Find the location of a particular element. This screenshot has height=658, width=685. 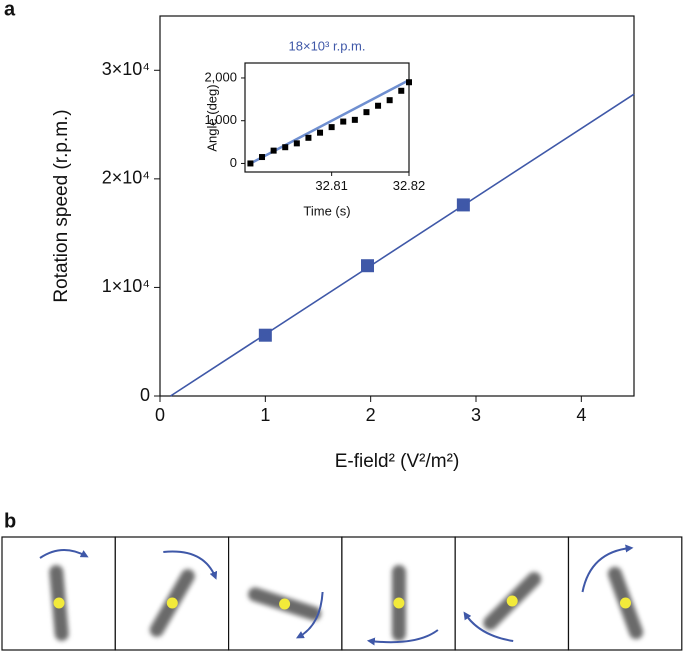

annotation: 18×10³ r.p.m. is located at coordinates (327, 45).